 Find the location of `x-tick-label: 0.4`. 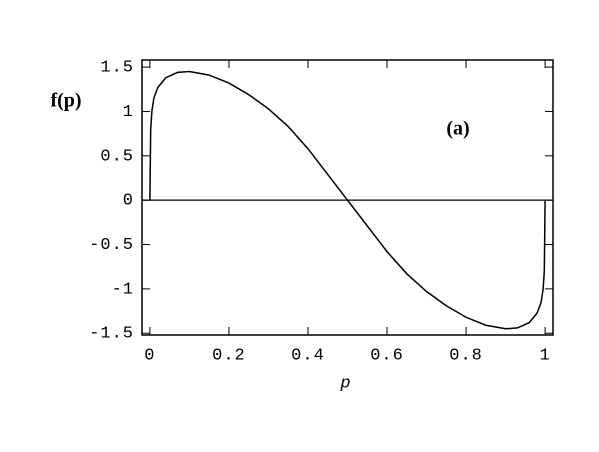

x-tick-label: 0.4 is located at coordinates (308, 355).